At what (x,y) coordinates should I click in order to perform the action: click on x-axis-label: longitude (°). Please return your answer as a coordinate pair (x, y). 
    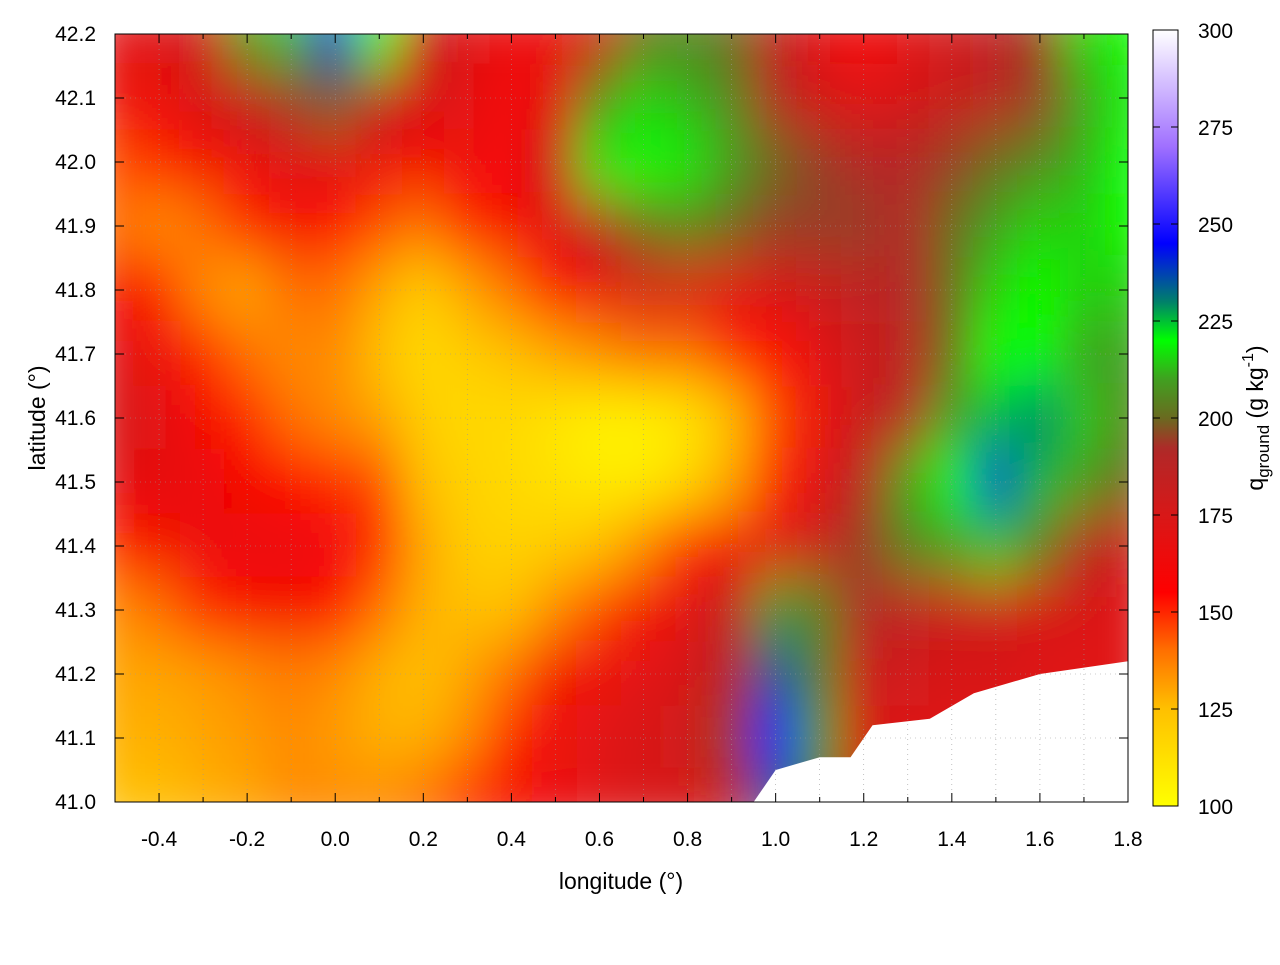
    Looking at the image, I should click on (621, 881).